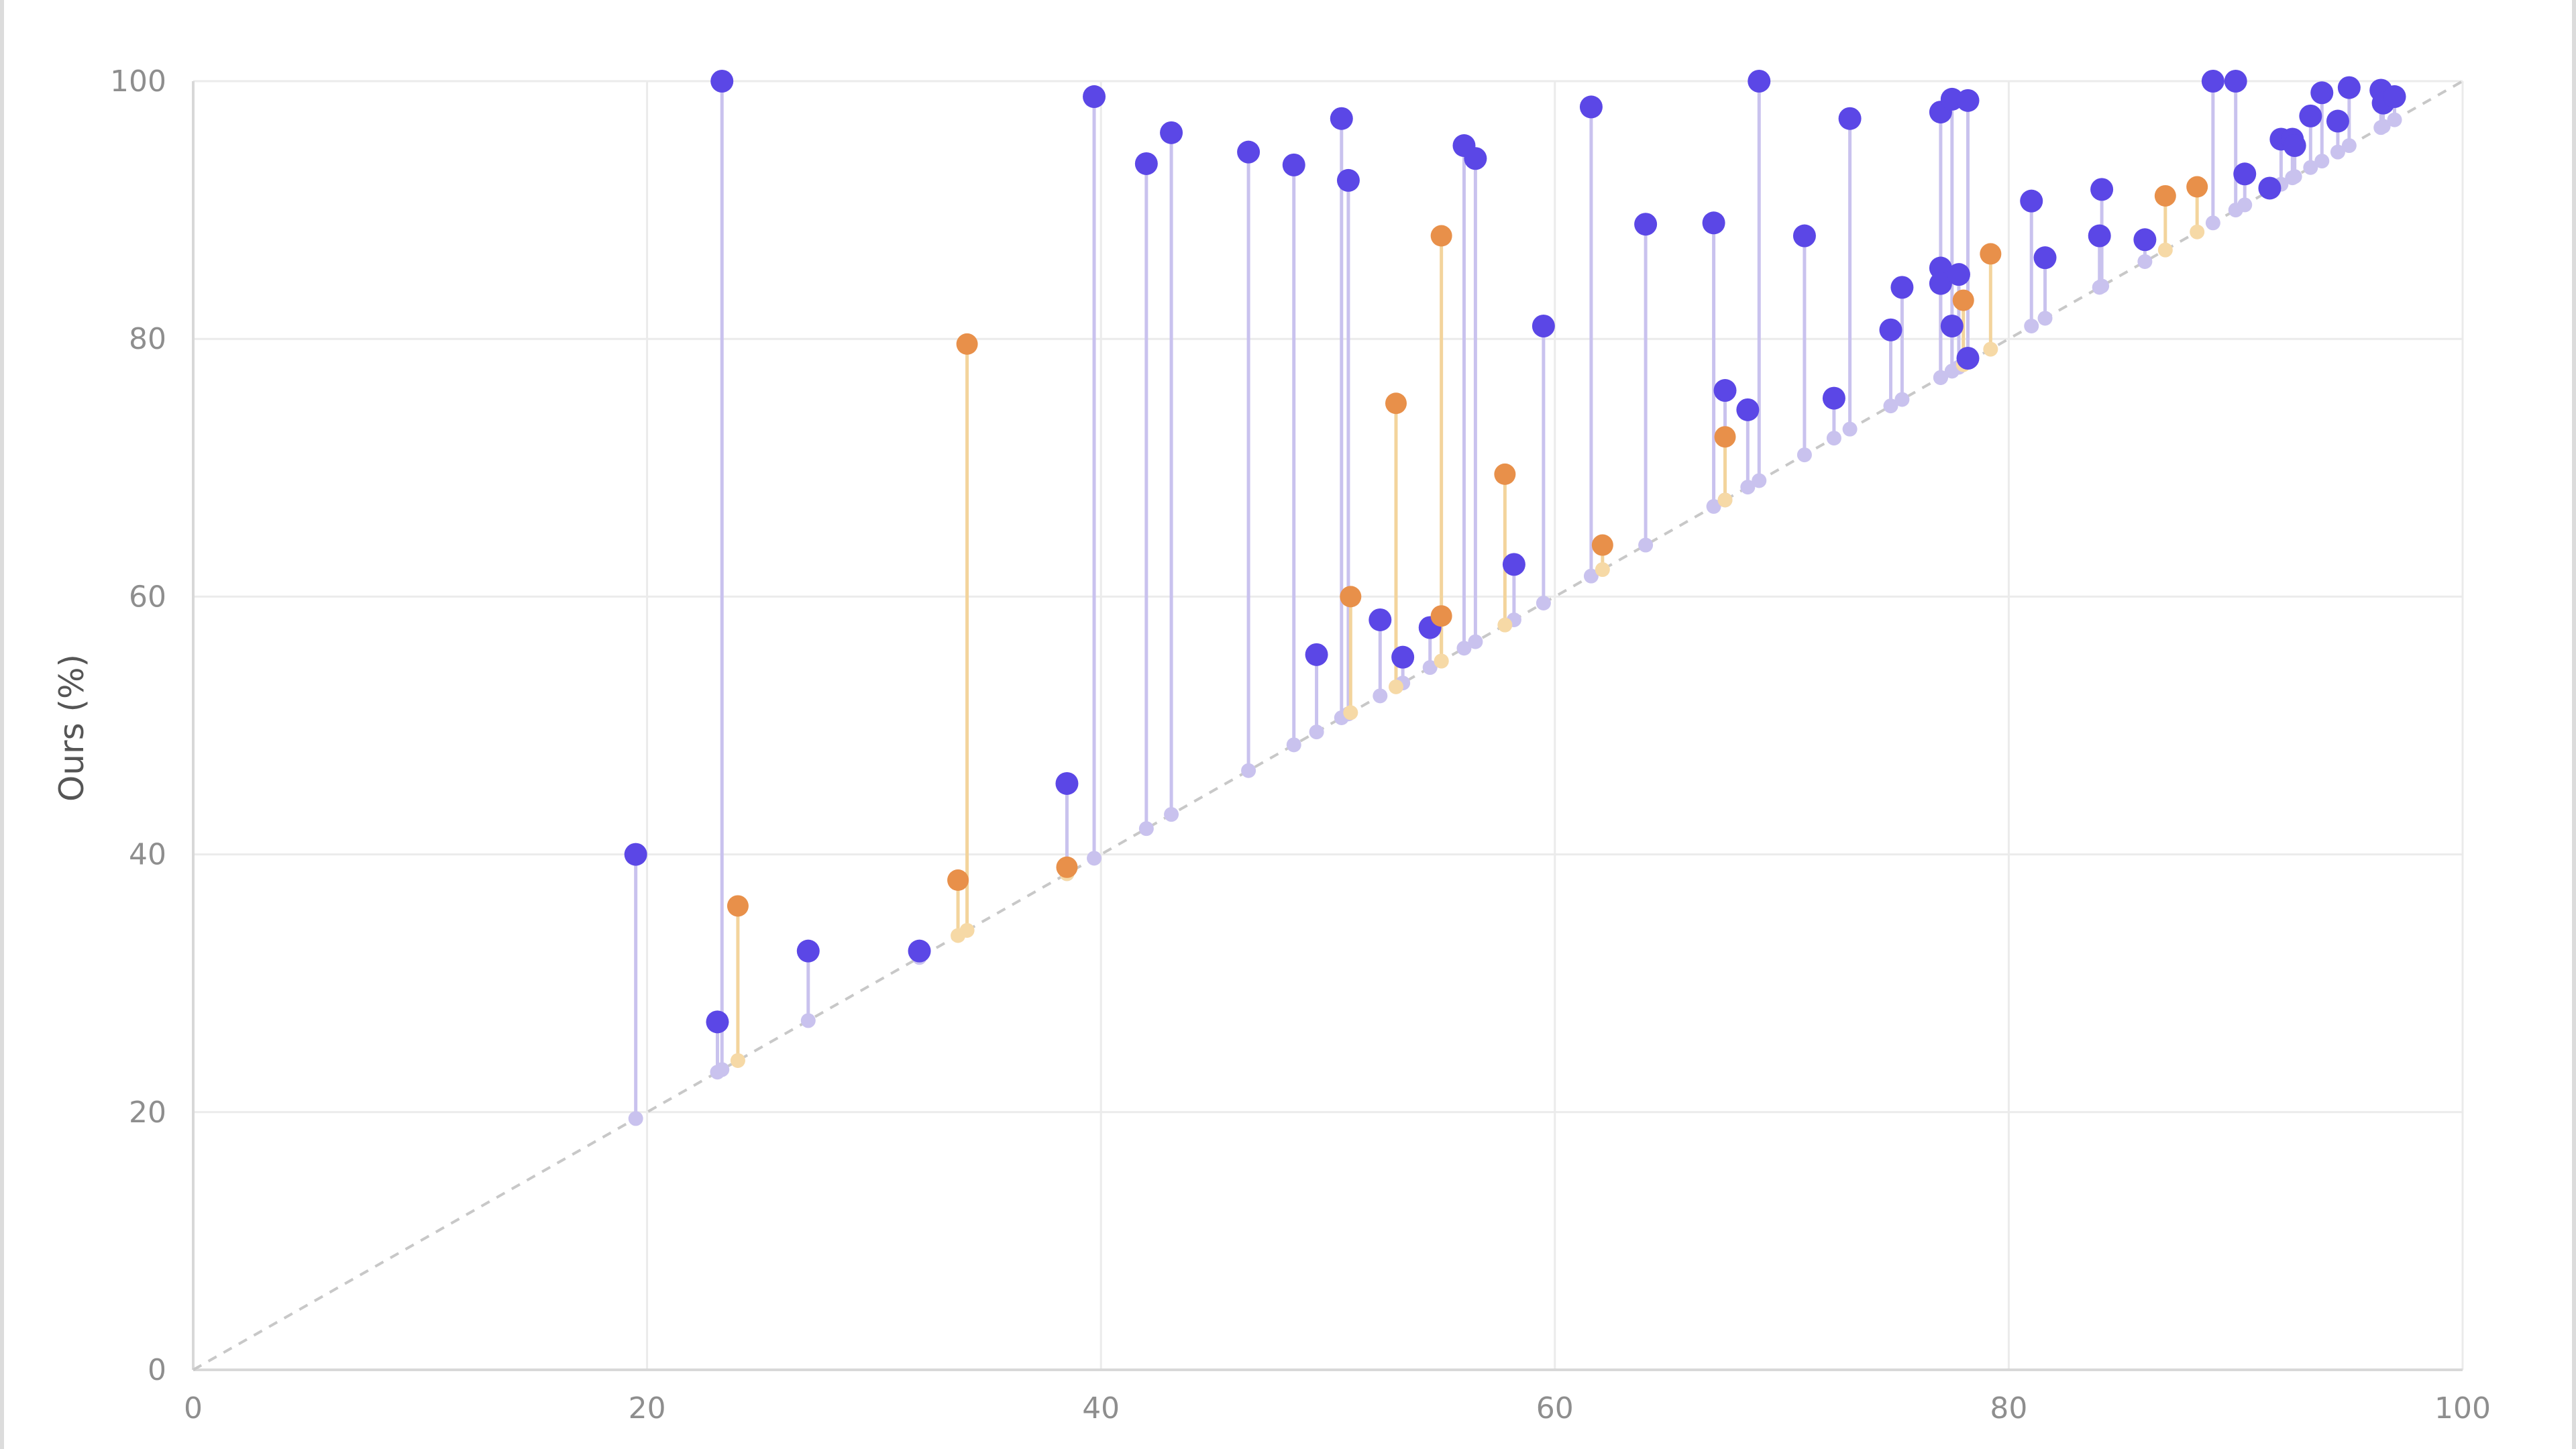  I want to click on x-tick-labels: 0 20 40 60 80 100, so click(1337, 1408).